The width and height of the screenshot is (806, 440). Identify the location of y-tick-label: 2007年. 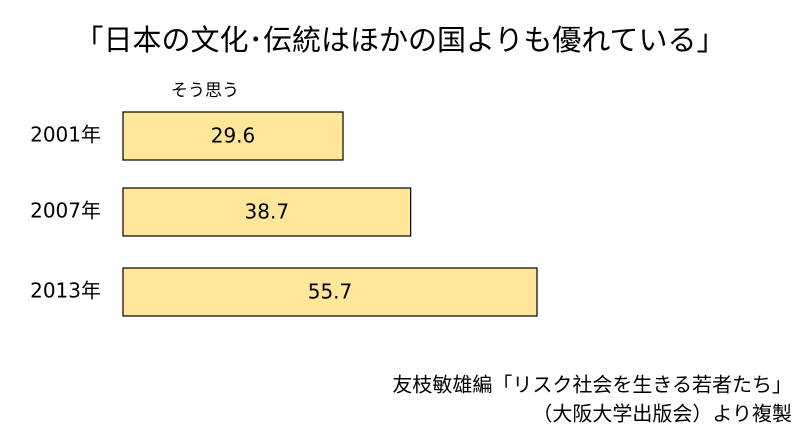
(65, 211).